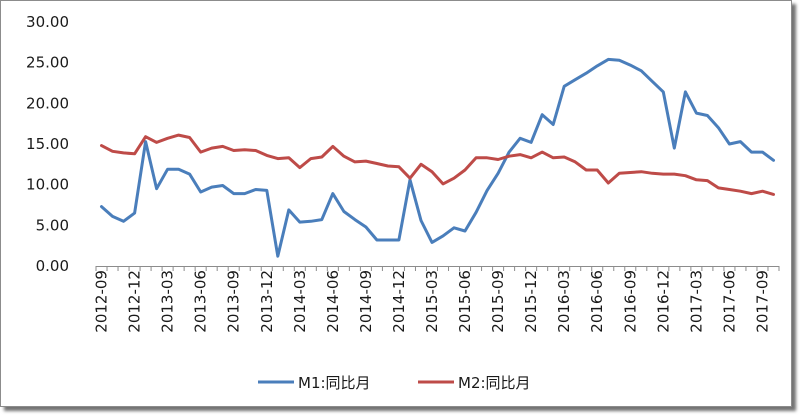  I want to click on x-tick-label: 2017-09, so click(762, 301).